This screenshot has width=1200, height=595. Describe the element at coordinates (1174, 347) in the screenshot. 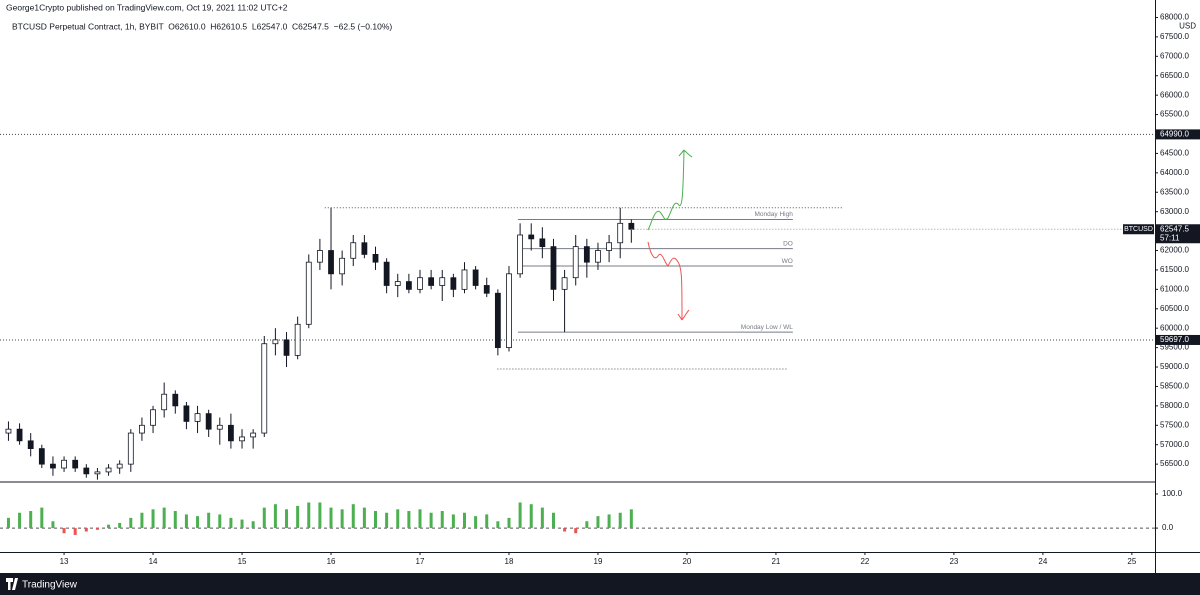

I see `y-tick-label: 59500.0` at that location.